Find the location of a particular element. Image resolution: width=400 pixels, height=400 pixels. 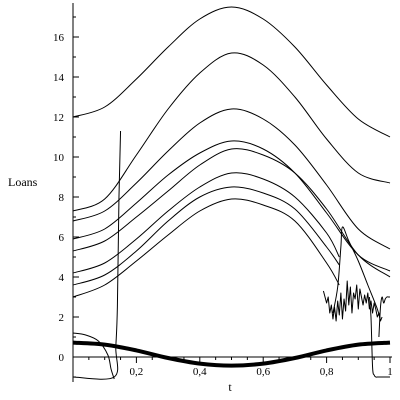

y-tick-label-10: 10 is located at coordinates (59, 158).